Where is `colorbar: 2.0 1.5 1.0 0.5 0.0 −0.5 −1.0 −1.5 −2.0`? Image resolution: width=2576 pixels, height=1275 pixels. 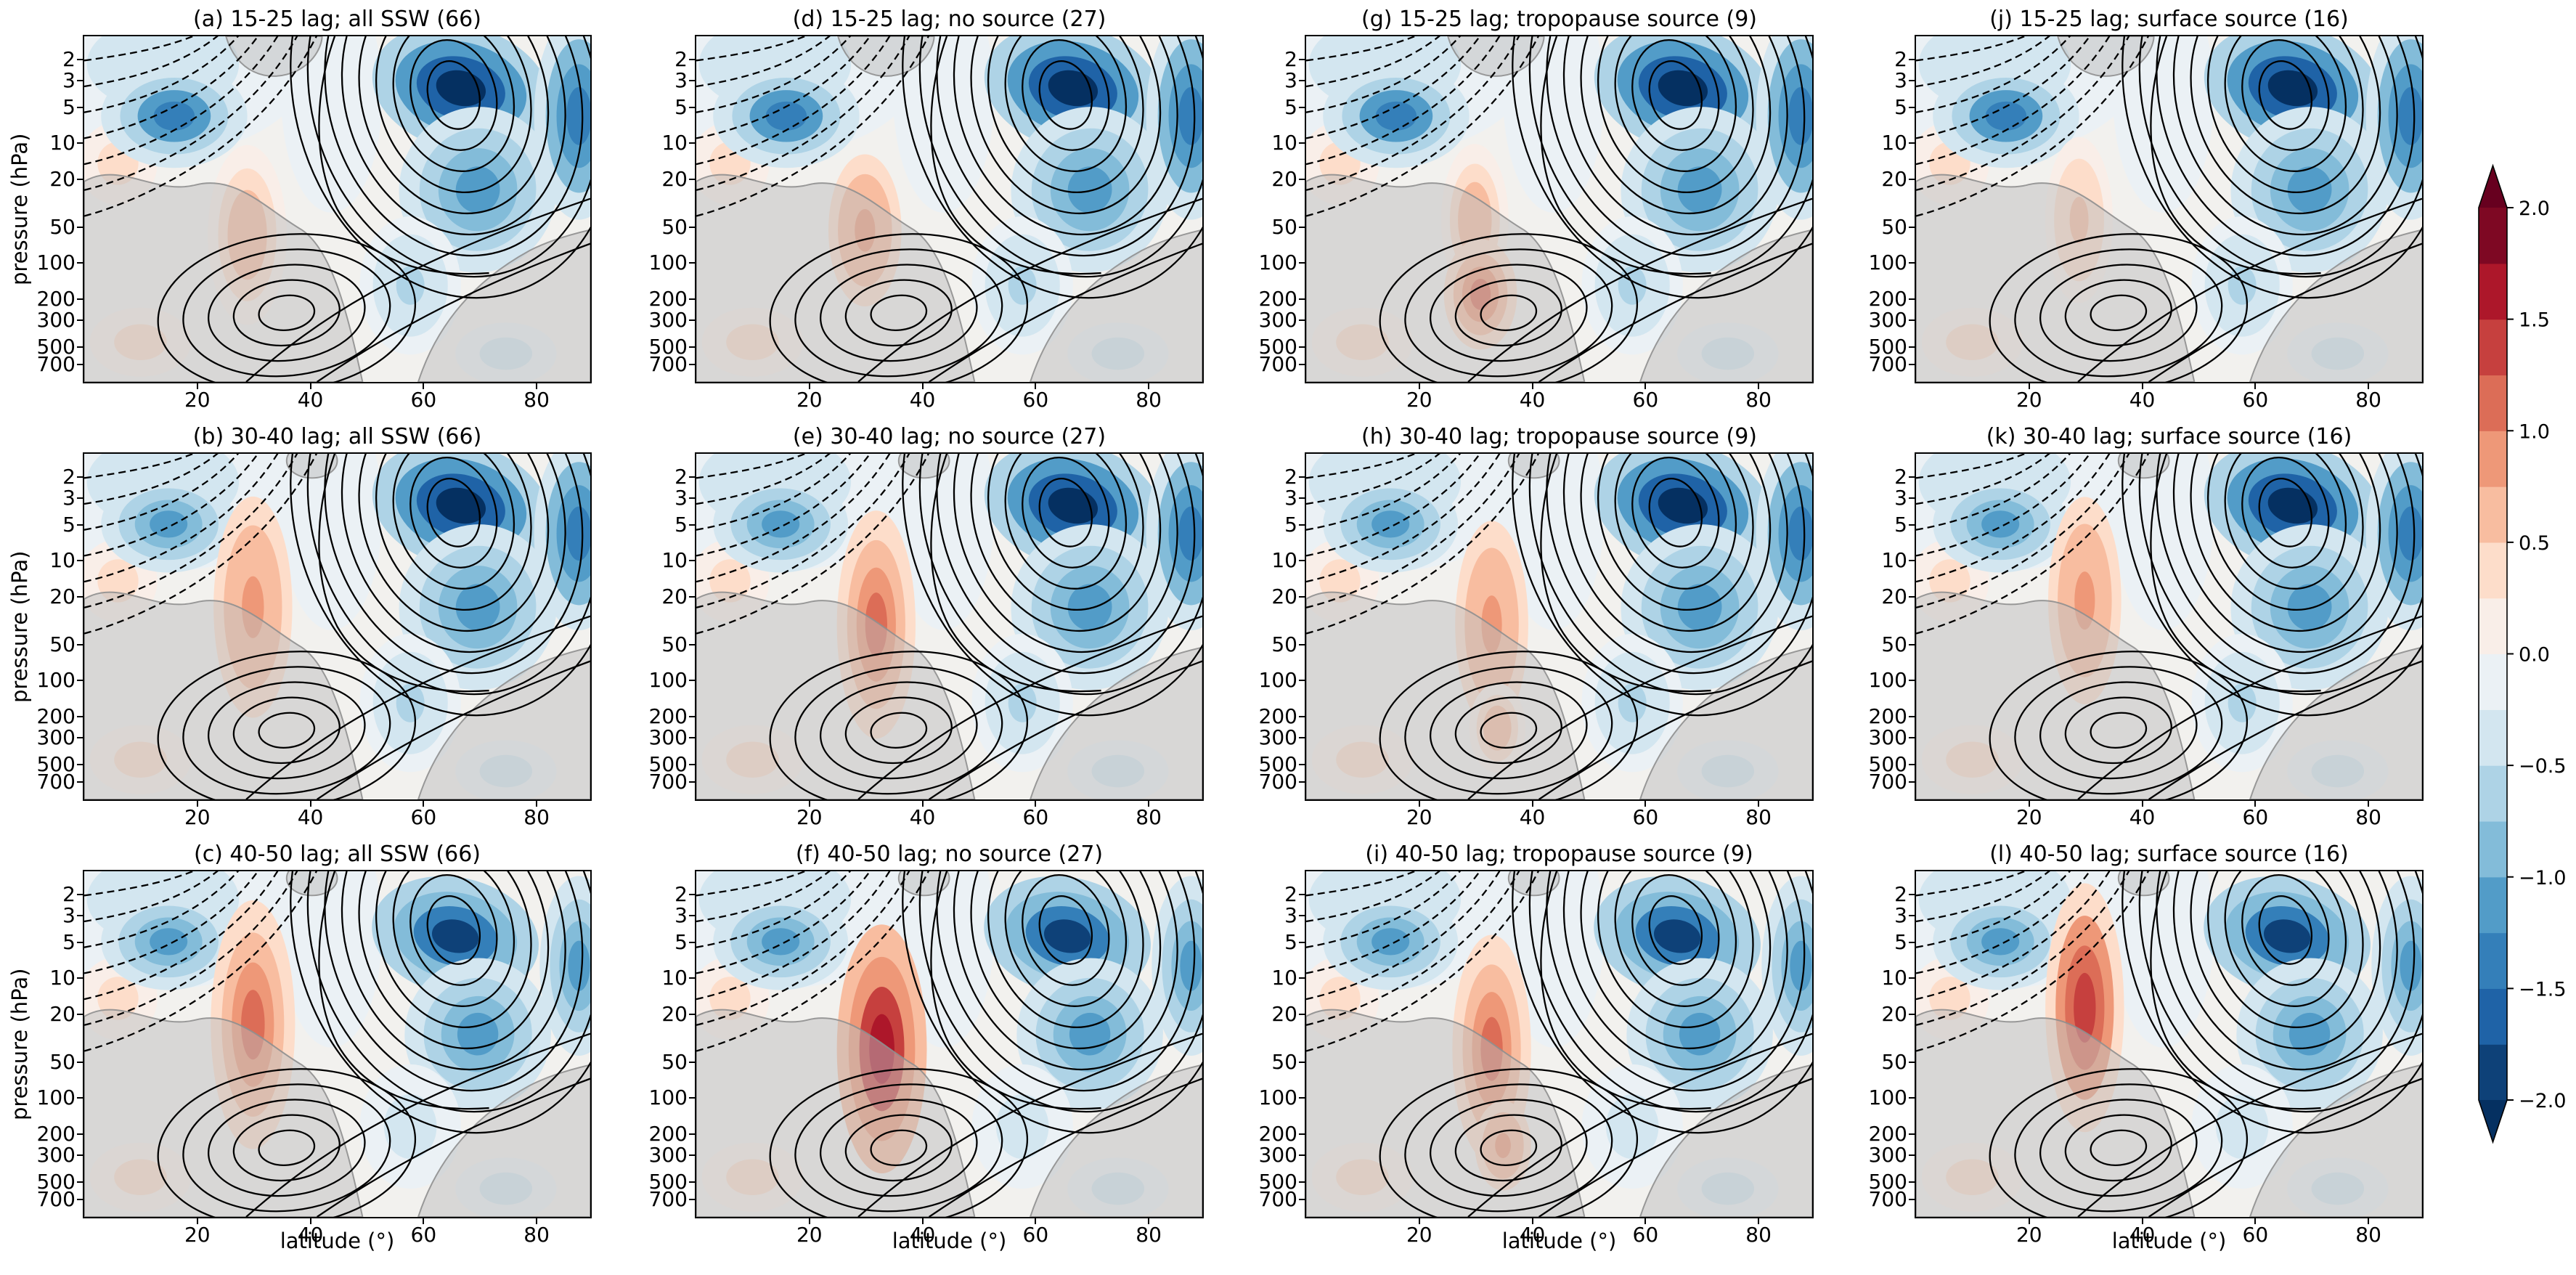
colorbar: 2.0 1.5 1.0 0.5 0.0 −0.5 −1.0 −1.5 −2.0 is located at coordinates (2522, 660).